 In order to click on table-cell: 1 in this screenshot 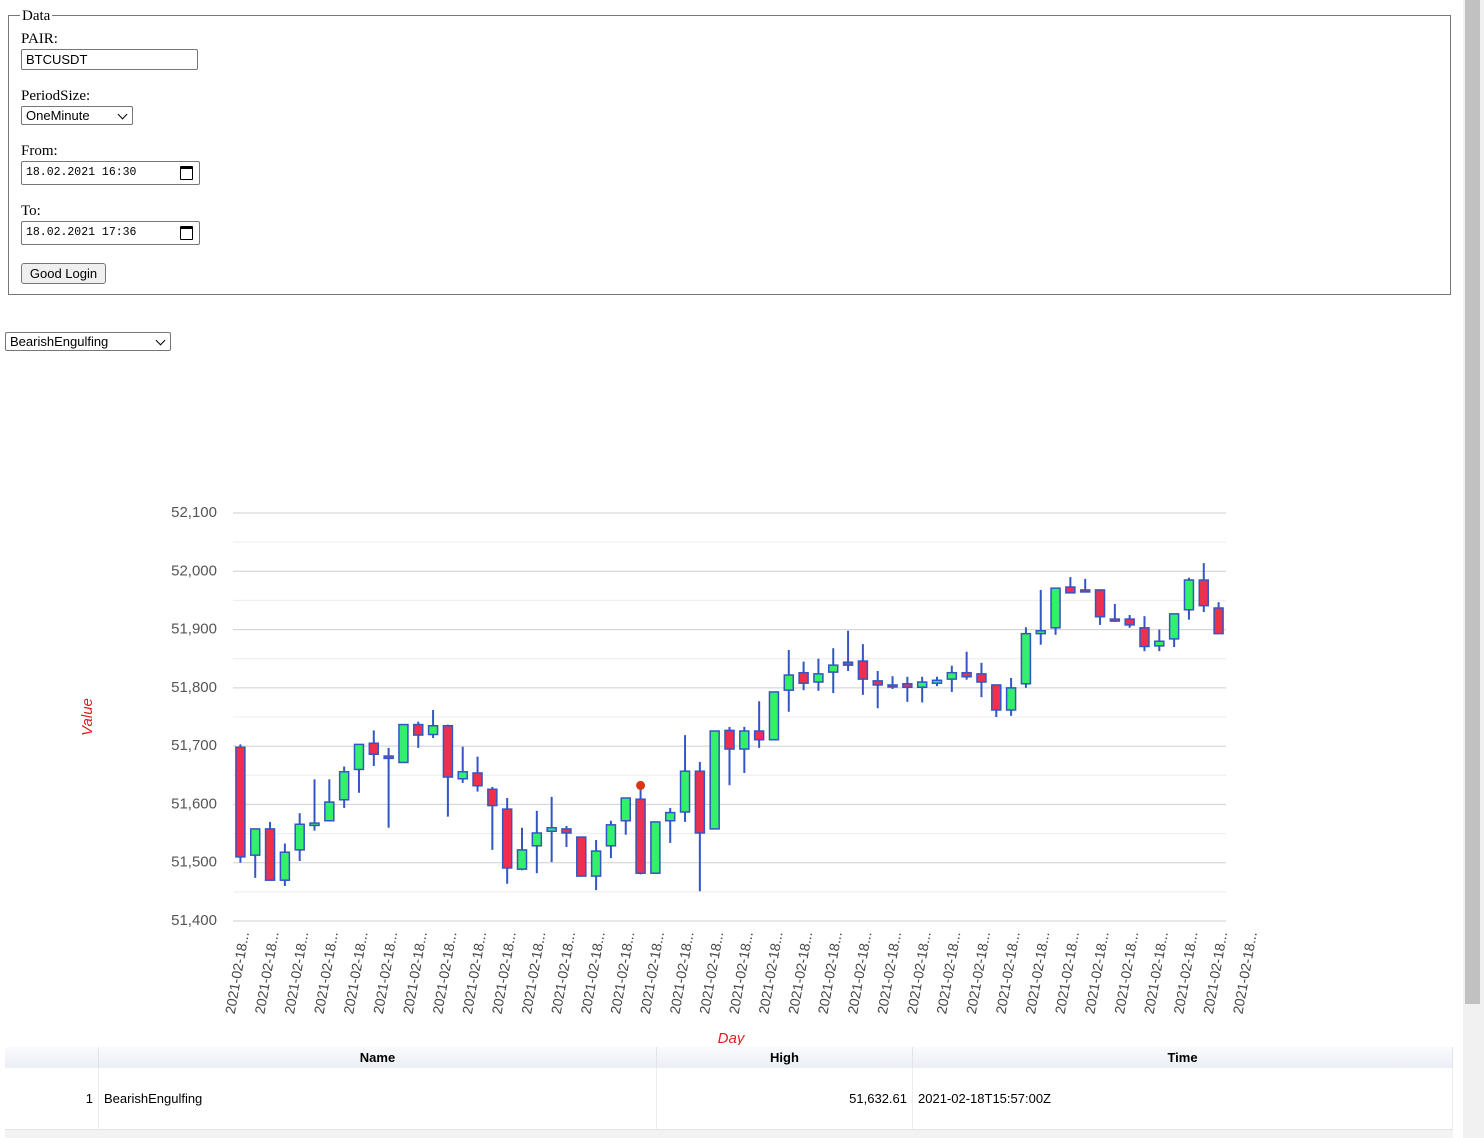, I will do `click(52, 1099)`.